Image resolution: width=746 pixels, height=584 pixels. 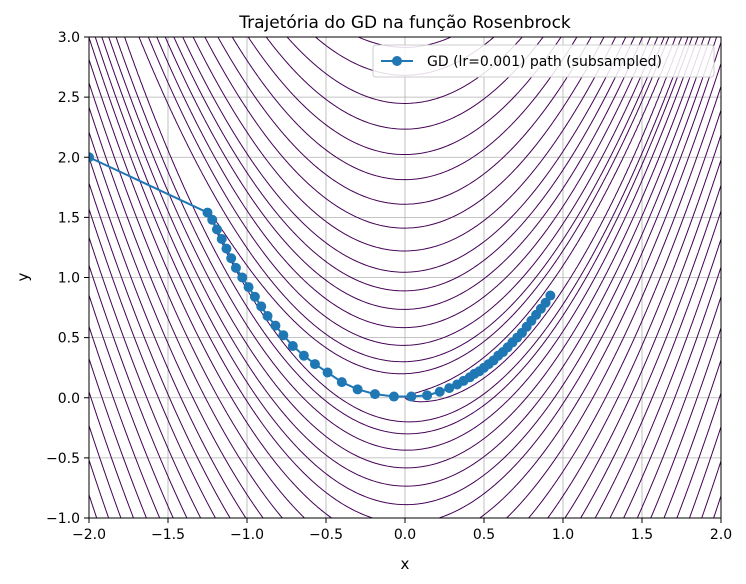 I want to click on y-tick-label: 0.0, so click(x=69, y=399).